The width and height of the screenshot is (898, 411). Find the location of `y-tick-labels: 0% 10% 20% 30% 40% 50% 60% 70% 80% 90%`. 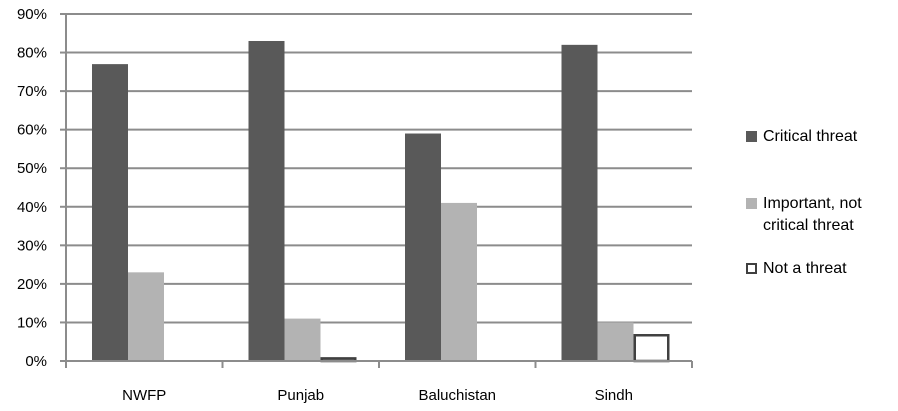

y-tick-labels: 0% 10% 20% 30% 40% 50% 60% 70% 80% 90% is located at coordinates (32, 188).